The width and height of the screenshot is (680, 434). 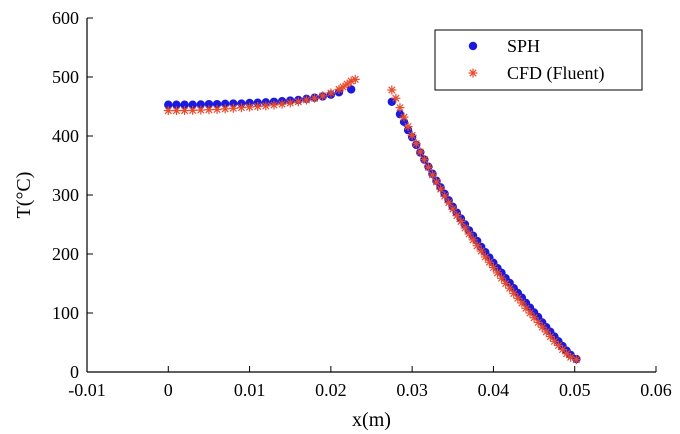 What do you see at coordinates (65, 195) in the screenshot?
I see `y-tick-label: 300` at bounding box center [65, 195].